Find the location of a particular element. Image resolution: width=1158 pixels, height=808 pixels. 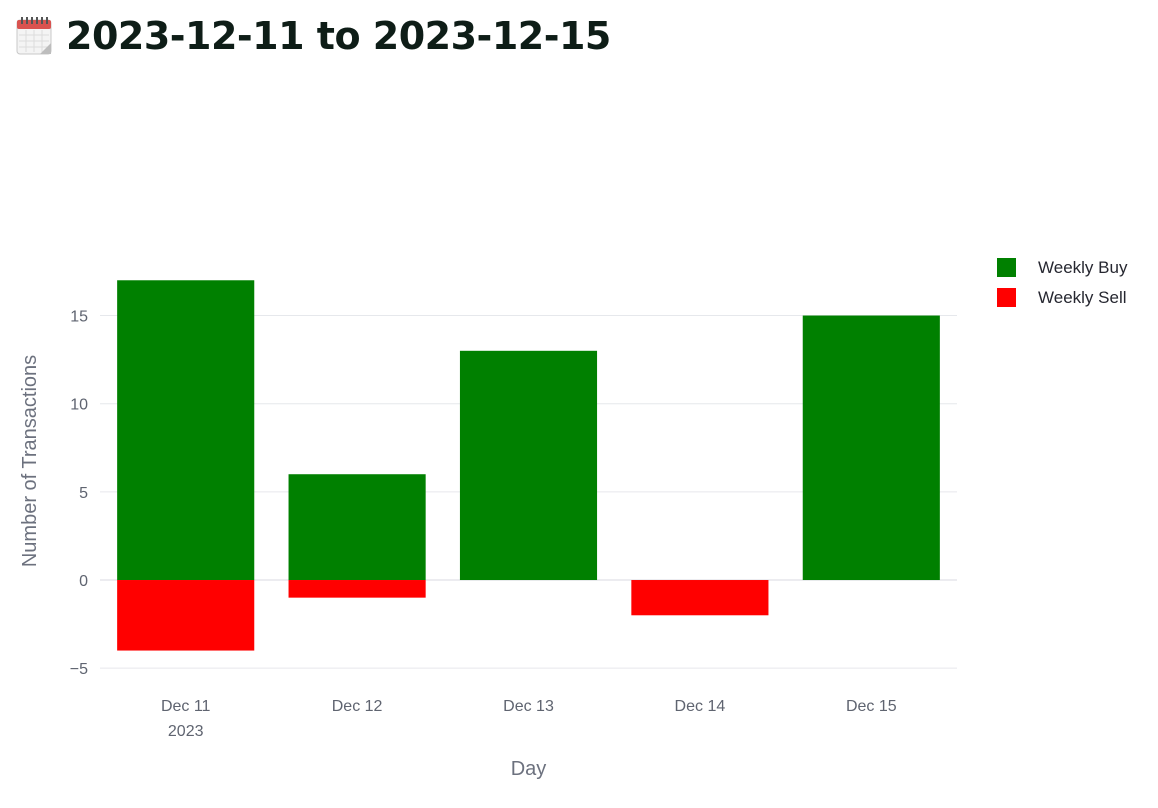

page-header: 2023-12-11 to 2023-12-15 is located at coordinates (313, 36).